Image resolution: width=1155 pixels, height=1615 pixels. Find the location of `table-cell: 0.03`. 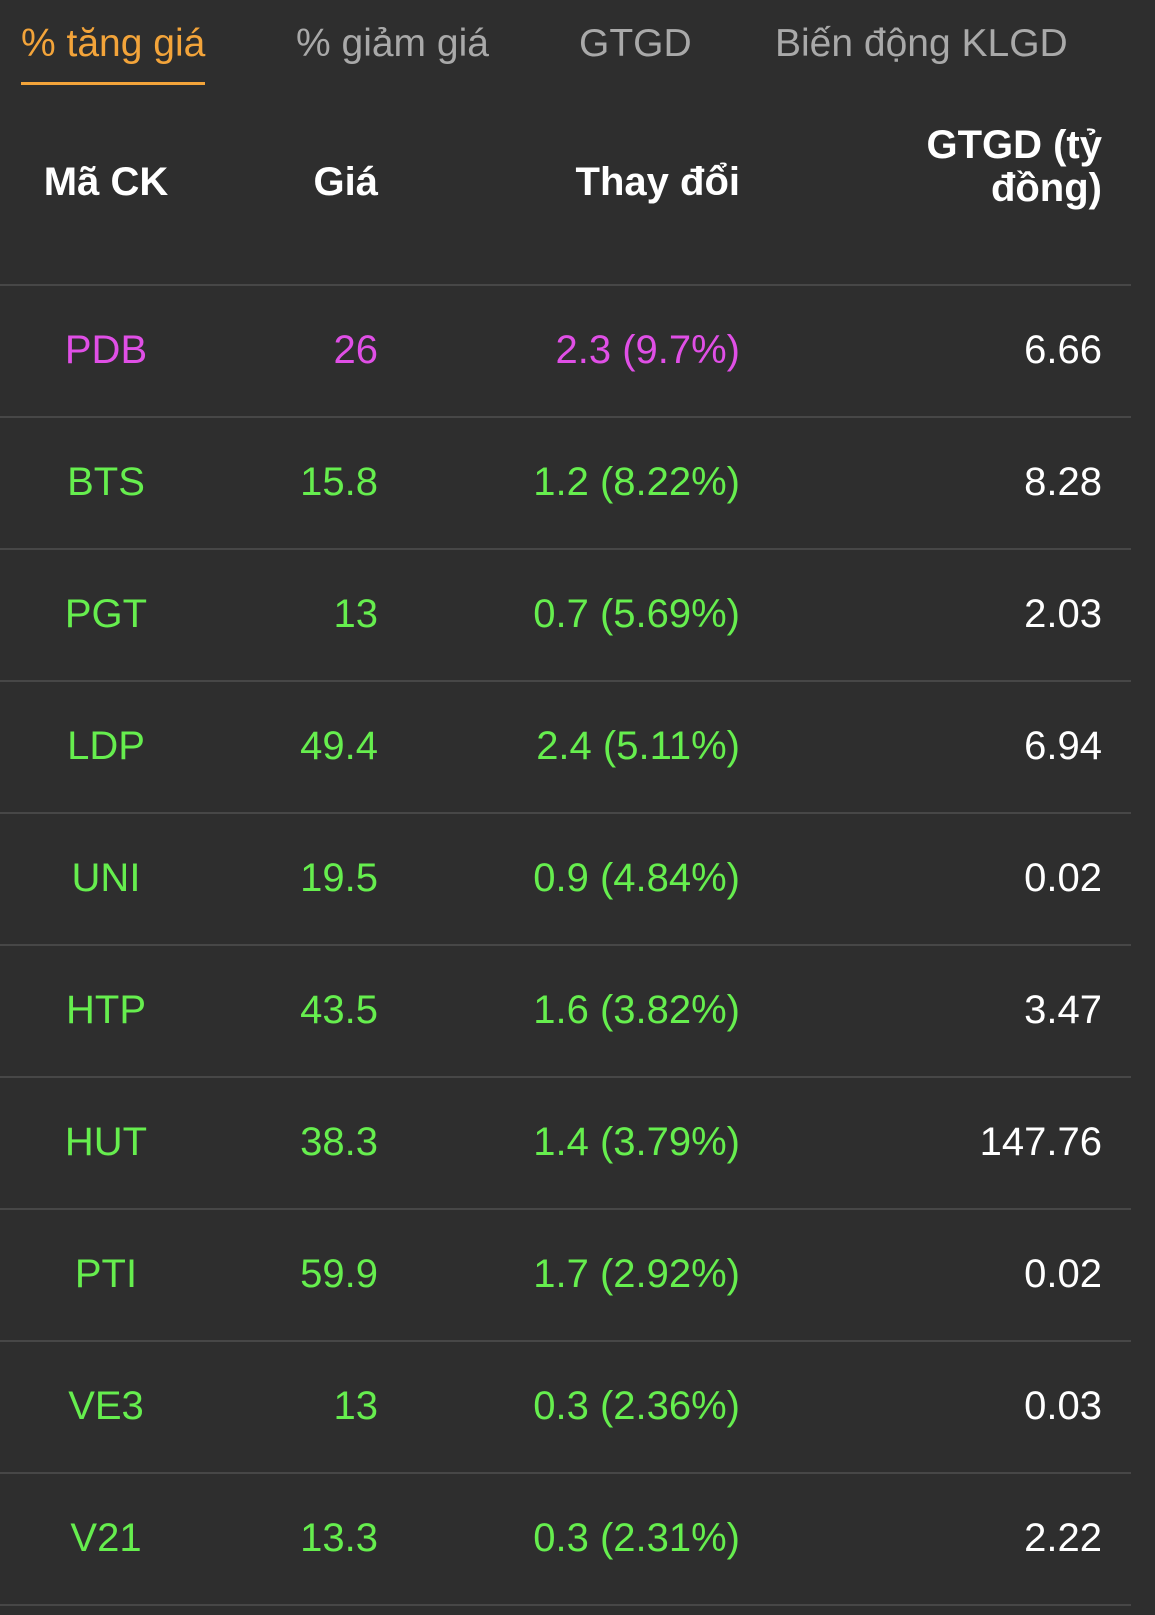

table-cell: 0.03 is located at coordinates (1063, 1406).